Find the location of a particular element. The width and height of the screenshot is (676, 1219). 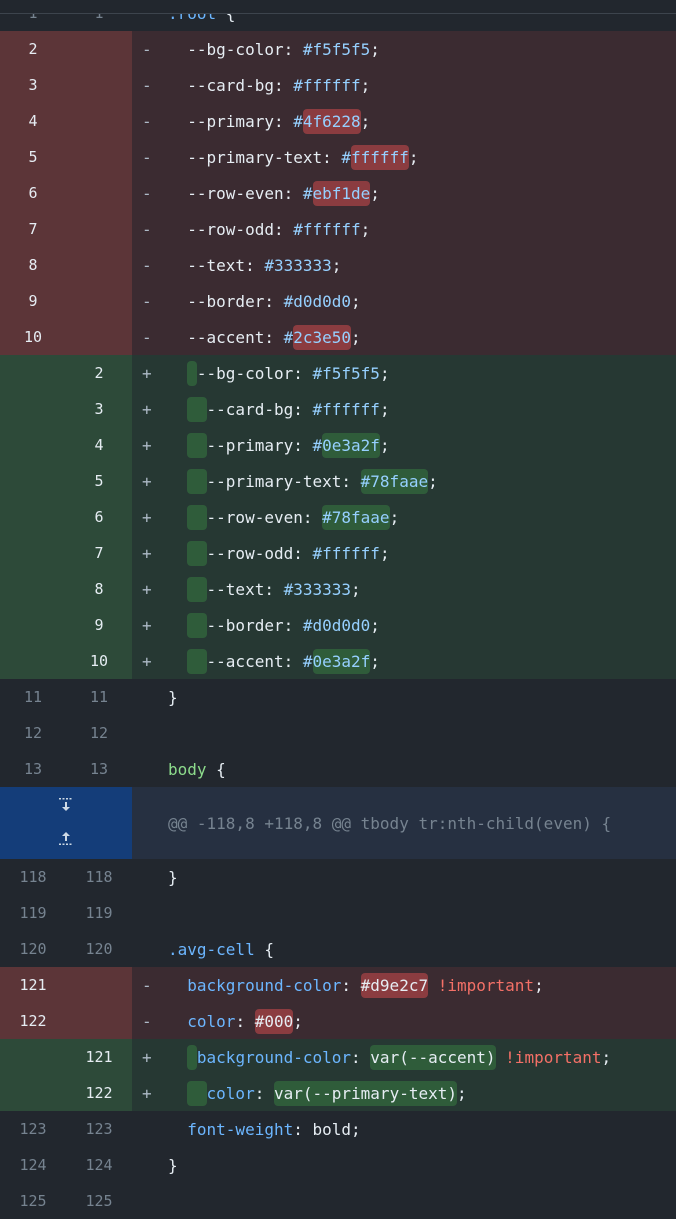

deleted-line: 5 - --primary-text: #ffffff; is located at coordinates (338, 157).